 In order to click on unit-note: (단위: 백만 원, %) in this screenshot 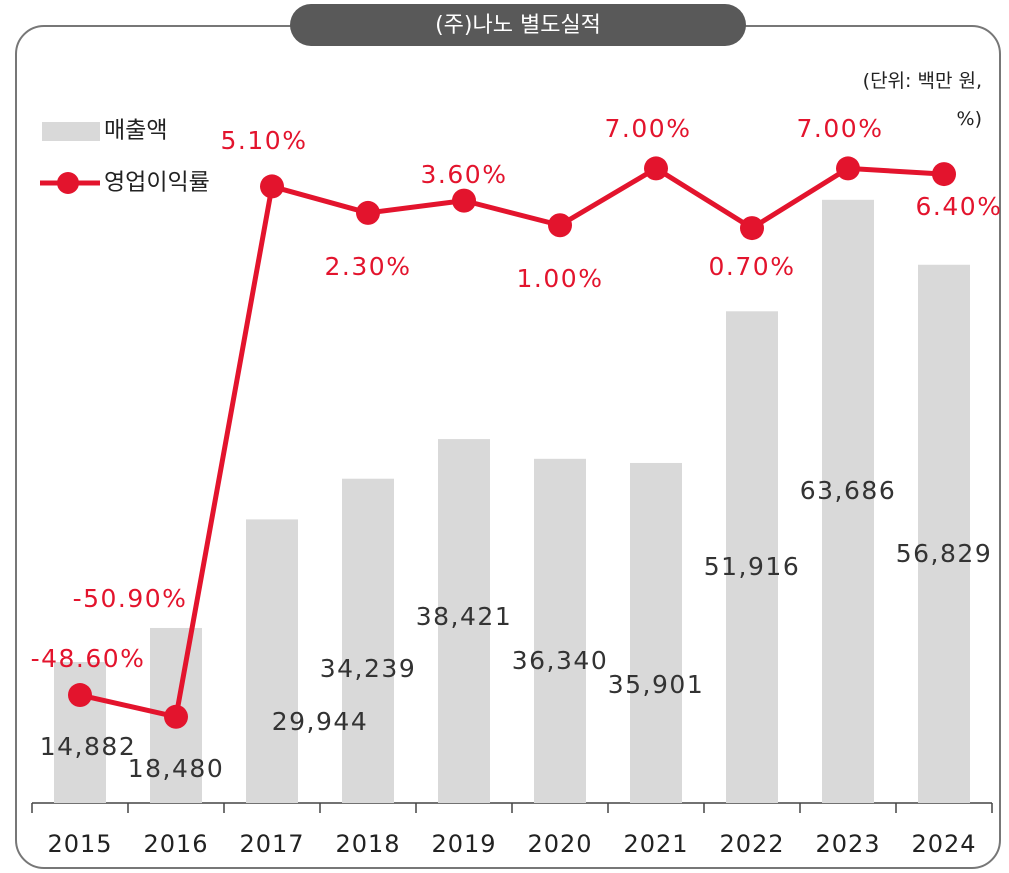, I will do `click(922, 100)`.